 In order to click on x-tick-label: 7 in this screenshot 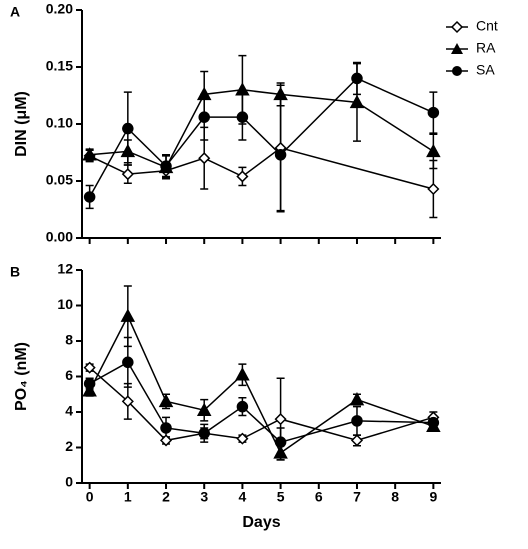, I will do `click(357, 497)`.